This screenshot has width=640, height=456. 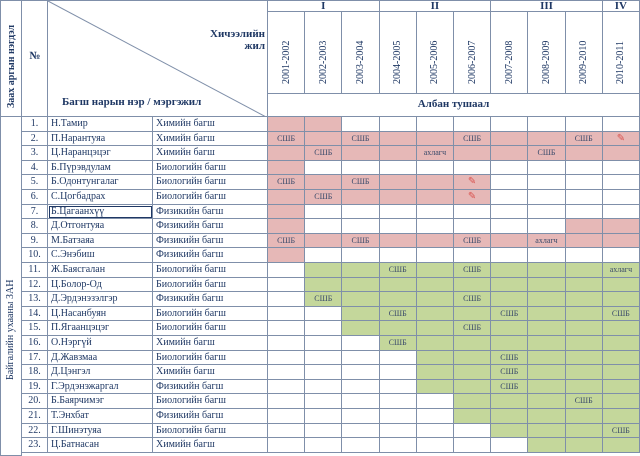 What do you see at coordinates (100, 182) in the screenshot?
I see `teacher-name: Б.Одонтунгалаг` at bounding box center [100, 182].